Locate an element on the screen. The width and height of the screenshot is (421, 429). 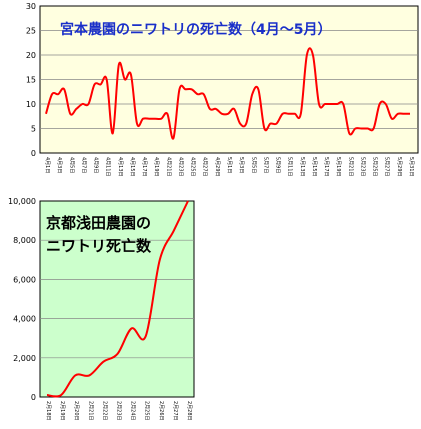
y-tick-label: 8,000 is located at coordinates (24, 240).